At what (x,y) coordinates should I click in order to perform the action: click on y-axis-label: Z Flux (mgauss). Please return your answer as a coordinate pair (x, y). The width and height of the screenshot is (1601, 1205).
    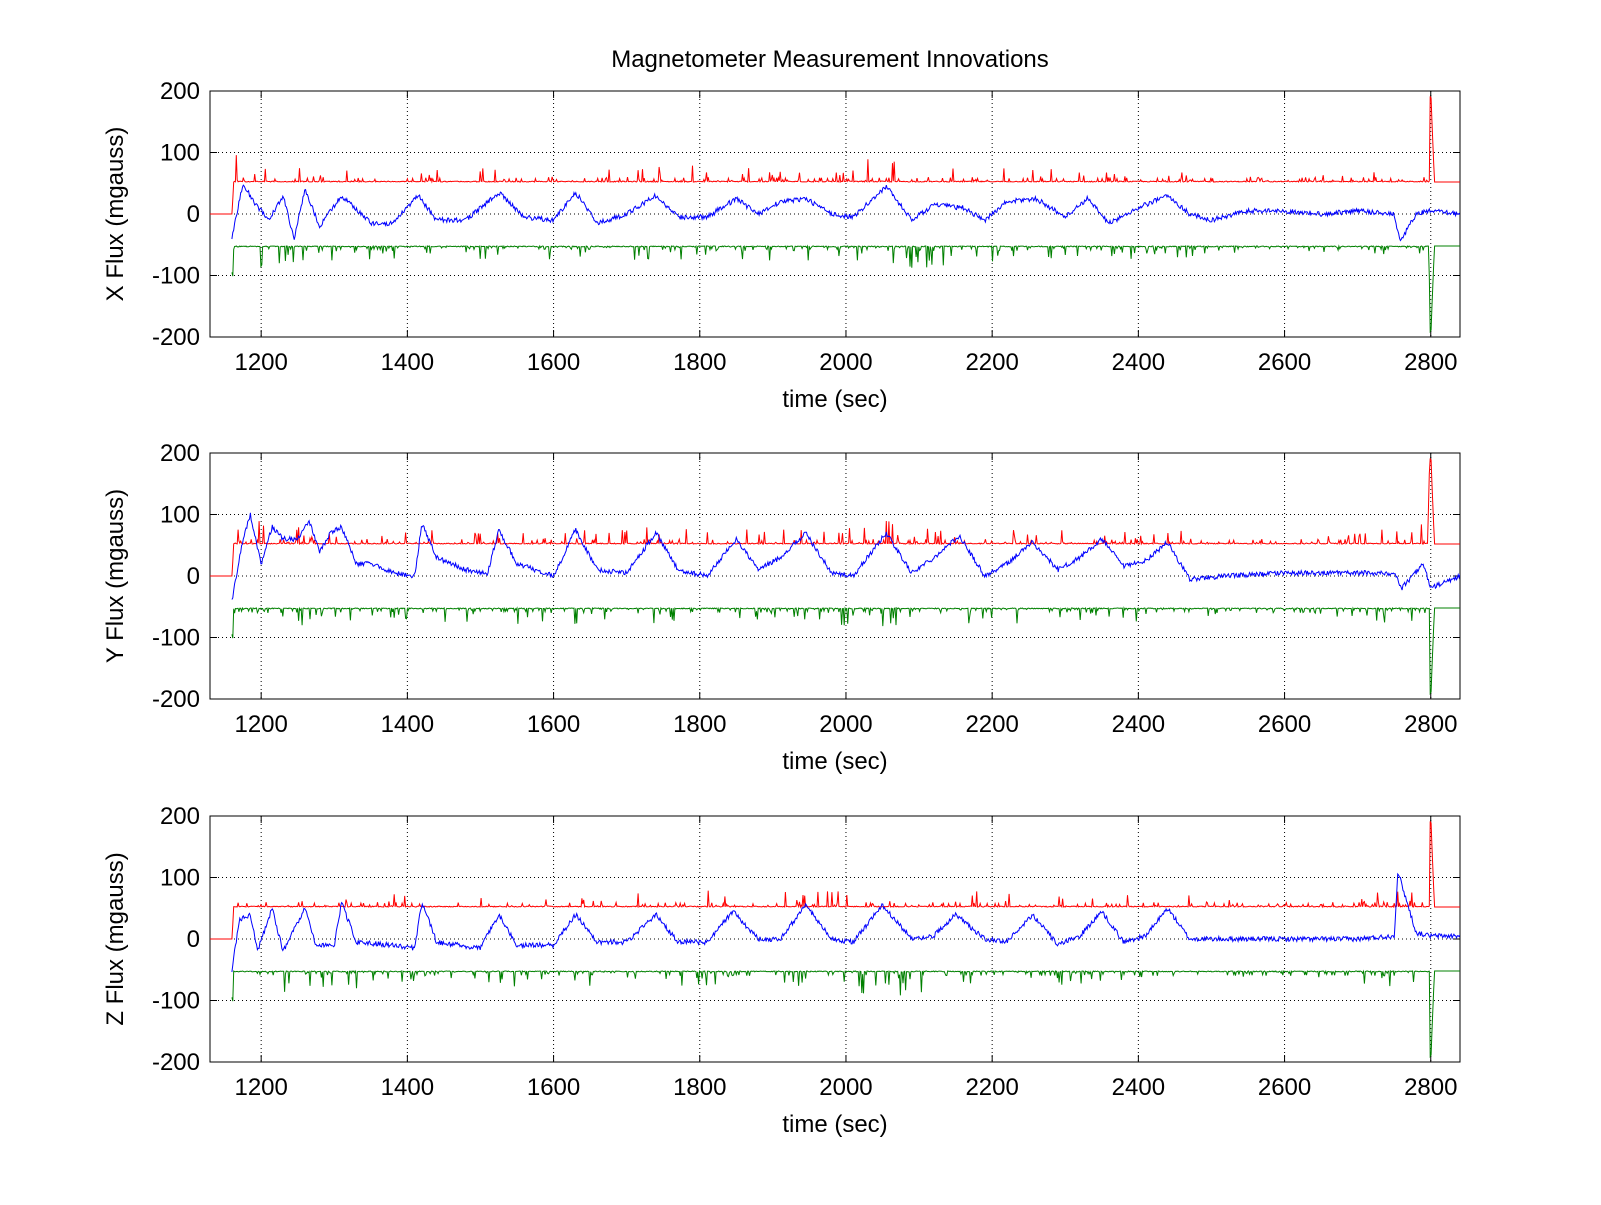
    Looking at the image, I should click on (115, 938).